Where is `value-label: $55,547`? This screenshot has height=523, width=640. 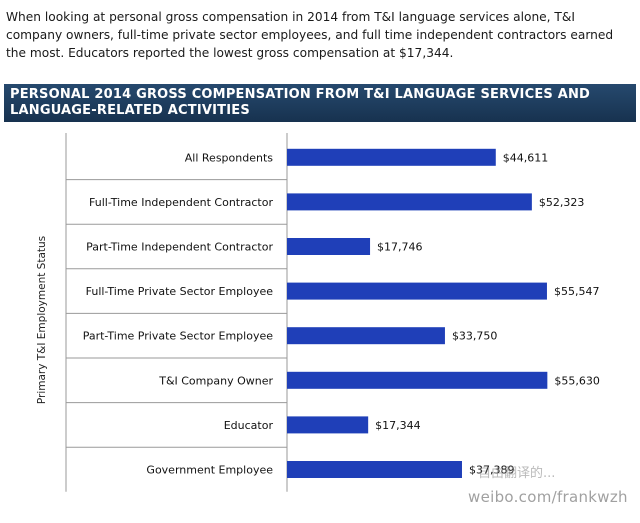 value-label: $55,547 is located at coordinates (577, 291).